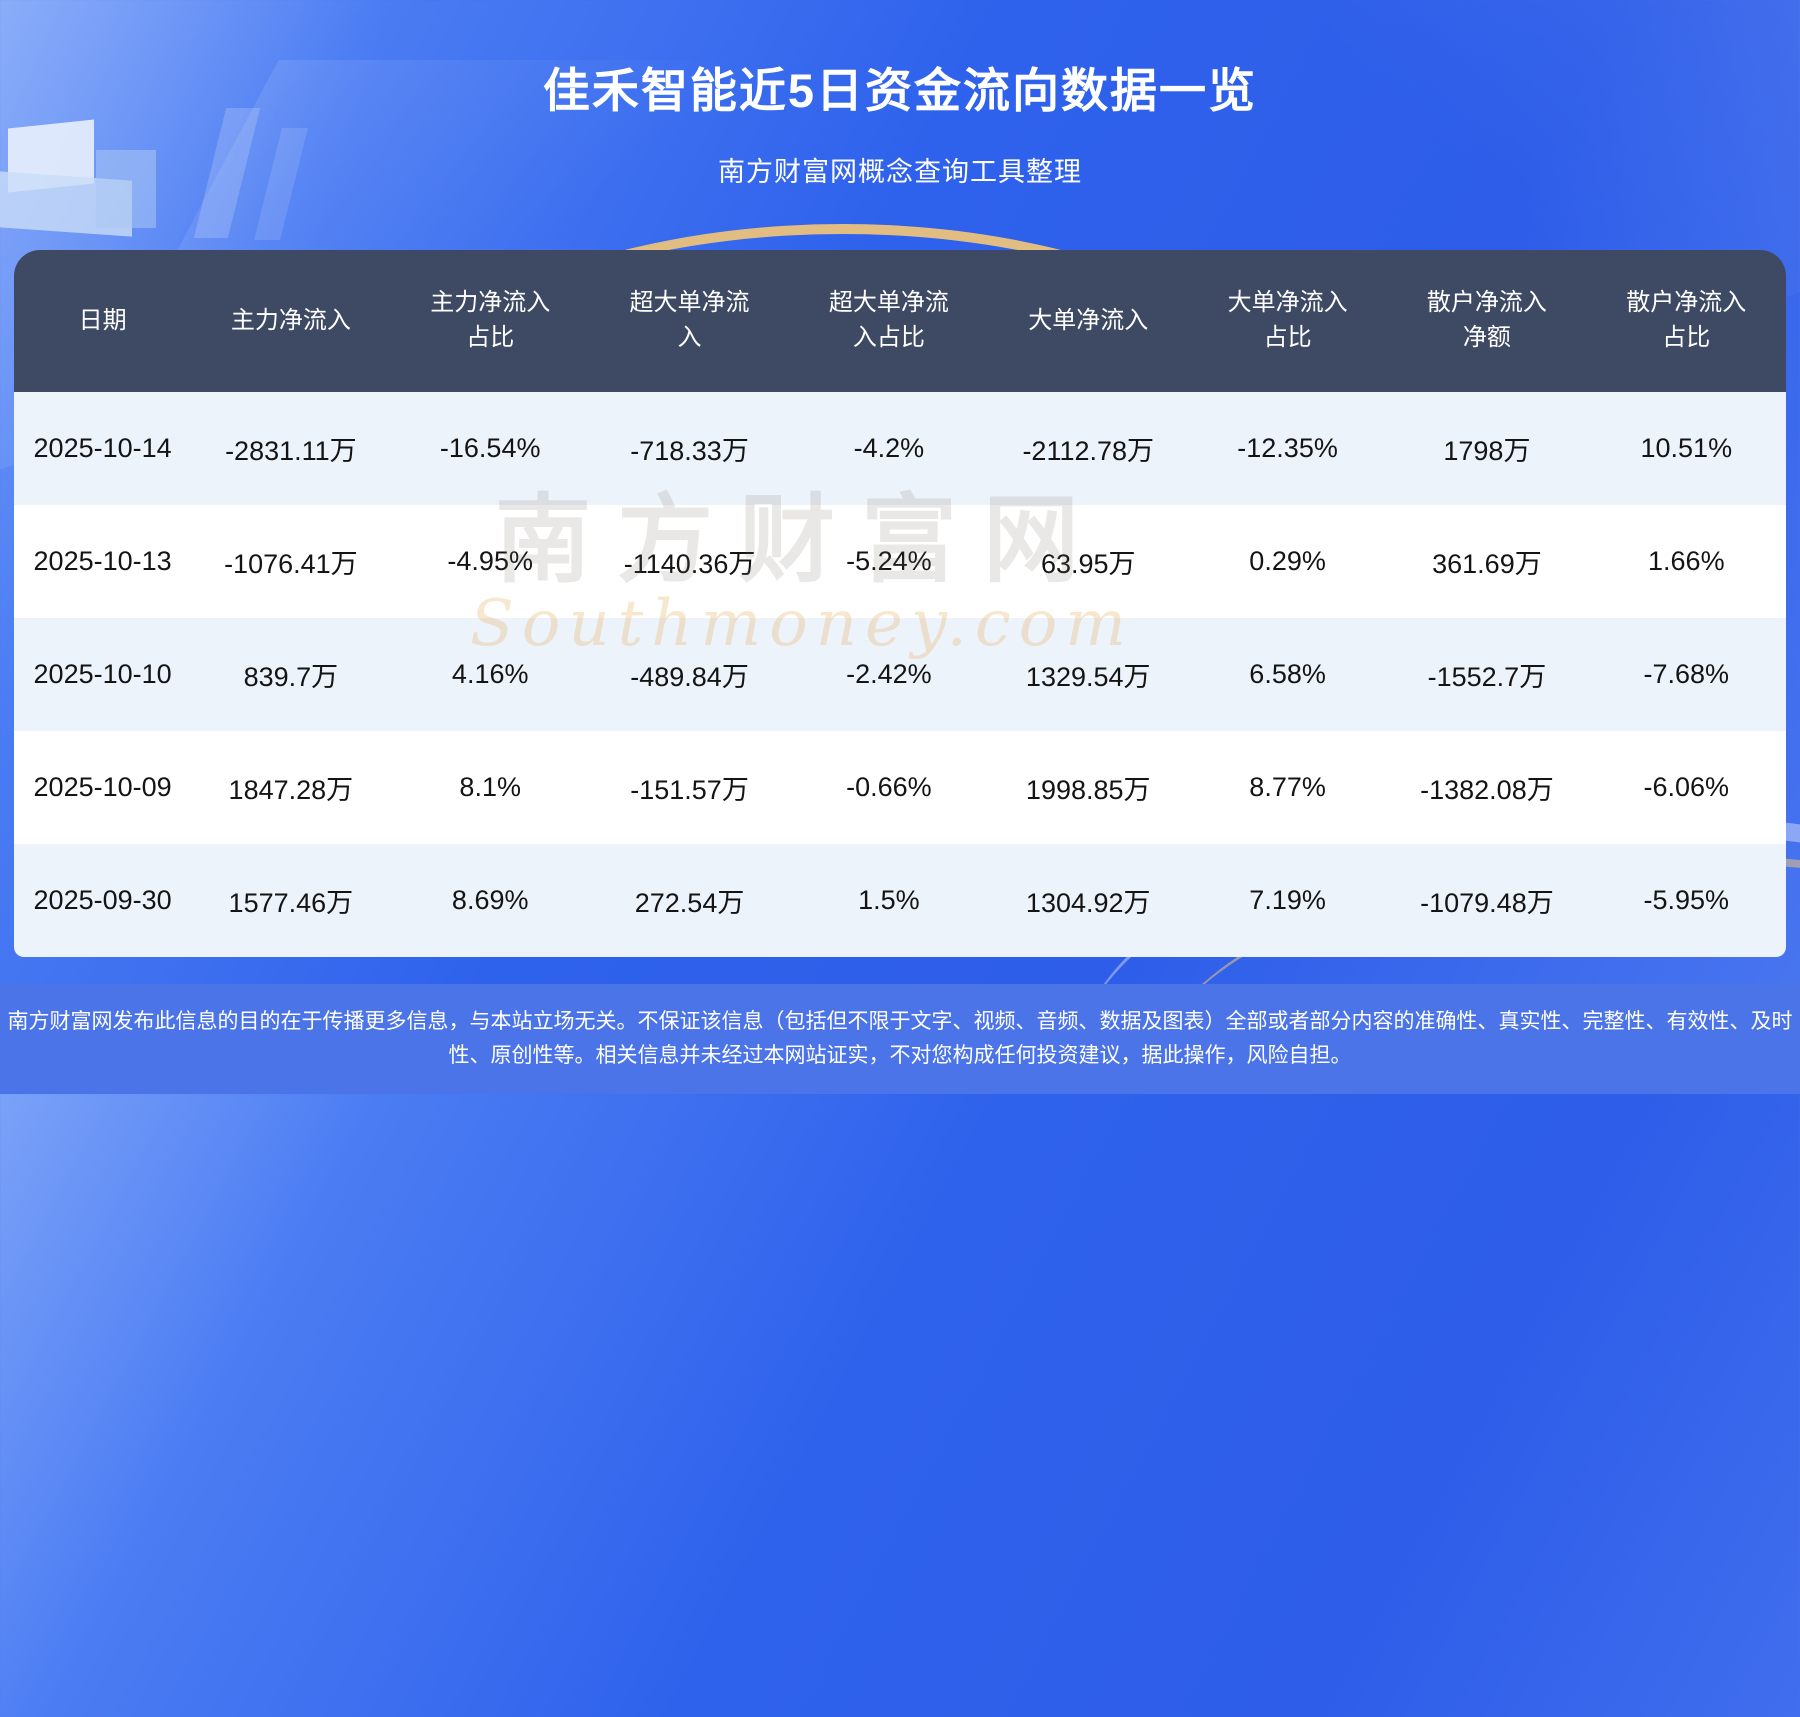 Image resolution: width=1800 pixels, height=1717 pixels. What do you see at coordinates (490, 900) in the screenshot?
I see `cell-value: 8.69%` at bounding box center [490, 900].